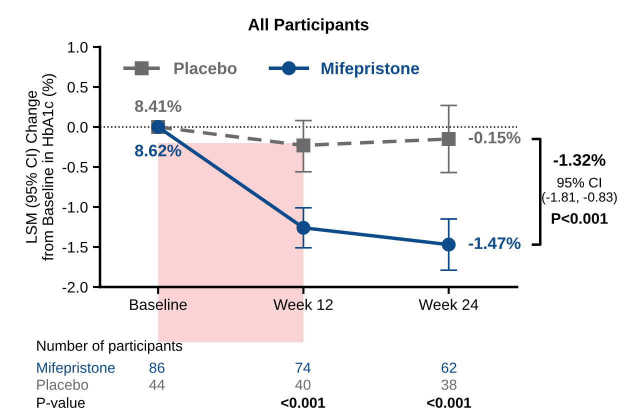 This screenshot has height=414, width=625. What do you see at coordinates (76, 369) in the screenshot?
I see `text: Mifepristone` at bounding box center [76, 369].